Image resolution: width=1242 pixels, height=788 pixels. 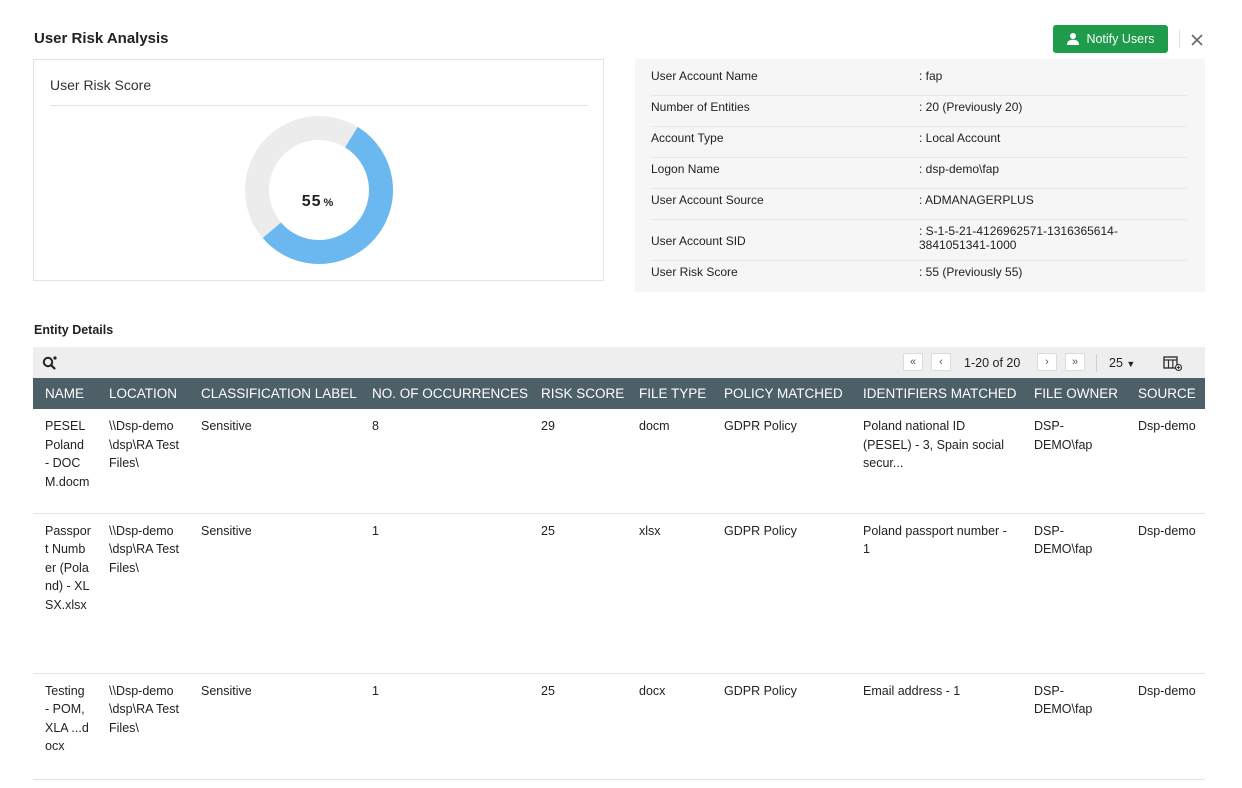 I want to click on page-size-value: 25, so click(x=1116, y=363).